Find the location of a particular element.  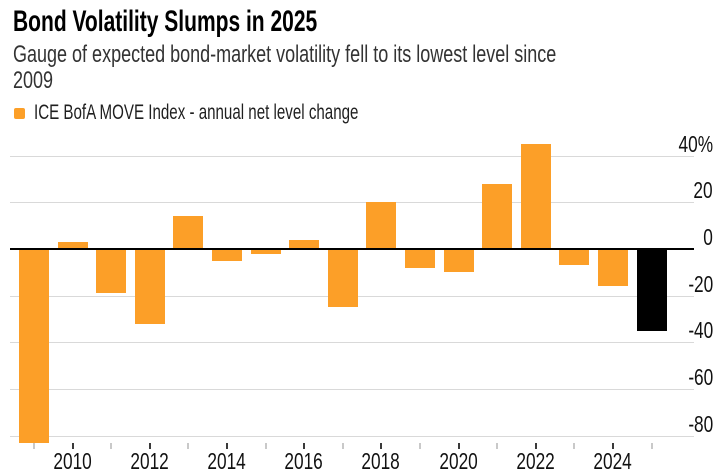

y-axis-label: -40 is located at coordinates (678, 330).